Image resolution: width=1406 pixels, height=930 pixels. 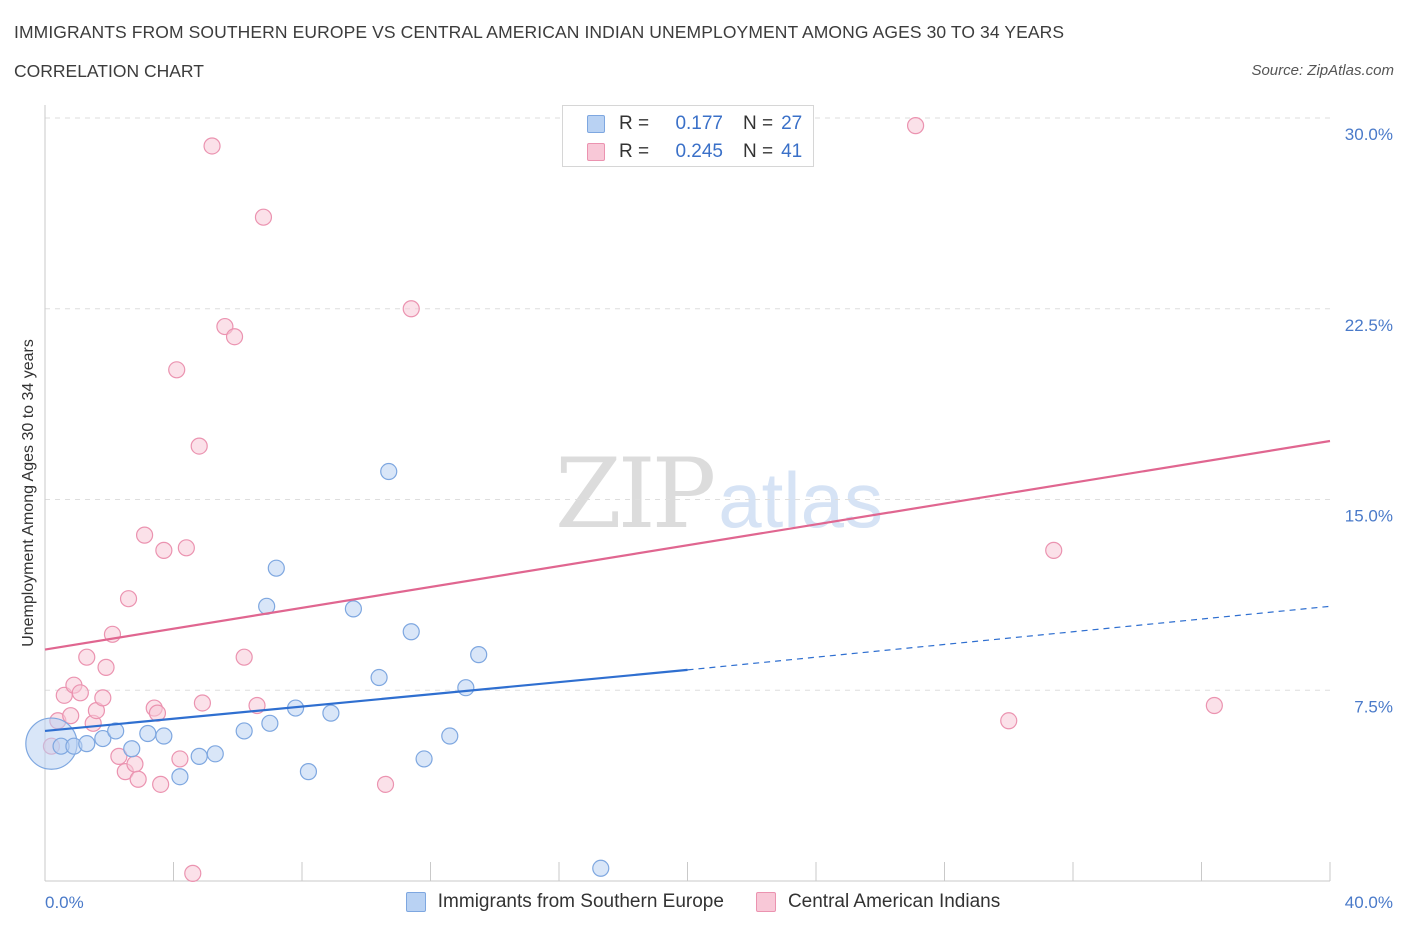 What do you see at coordinates (1369, 516) in the screenshot?
I see `y-tick-label: 15.0%` at bounding box center [1369, 516].